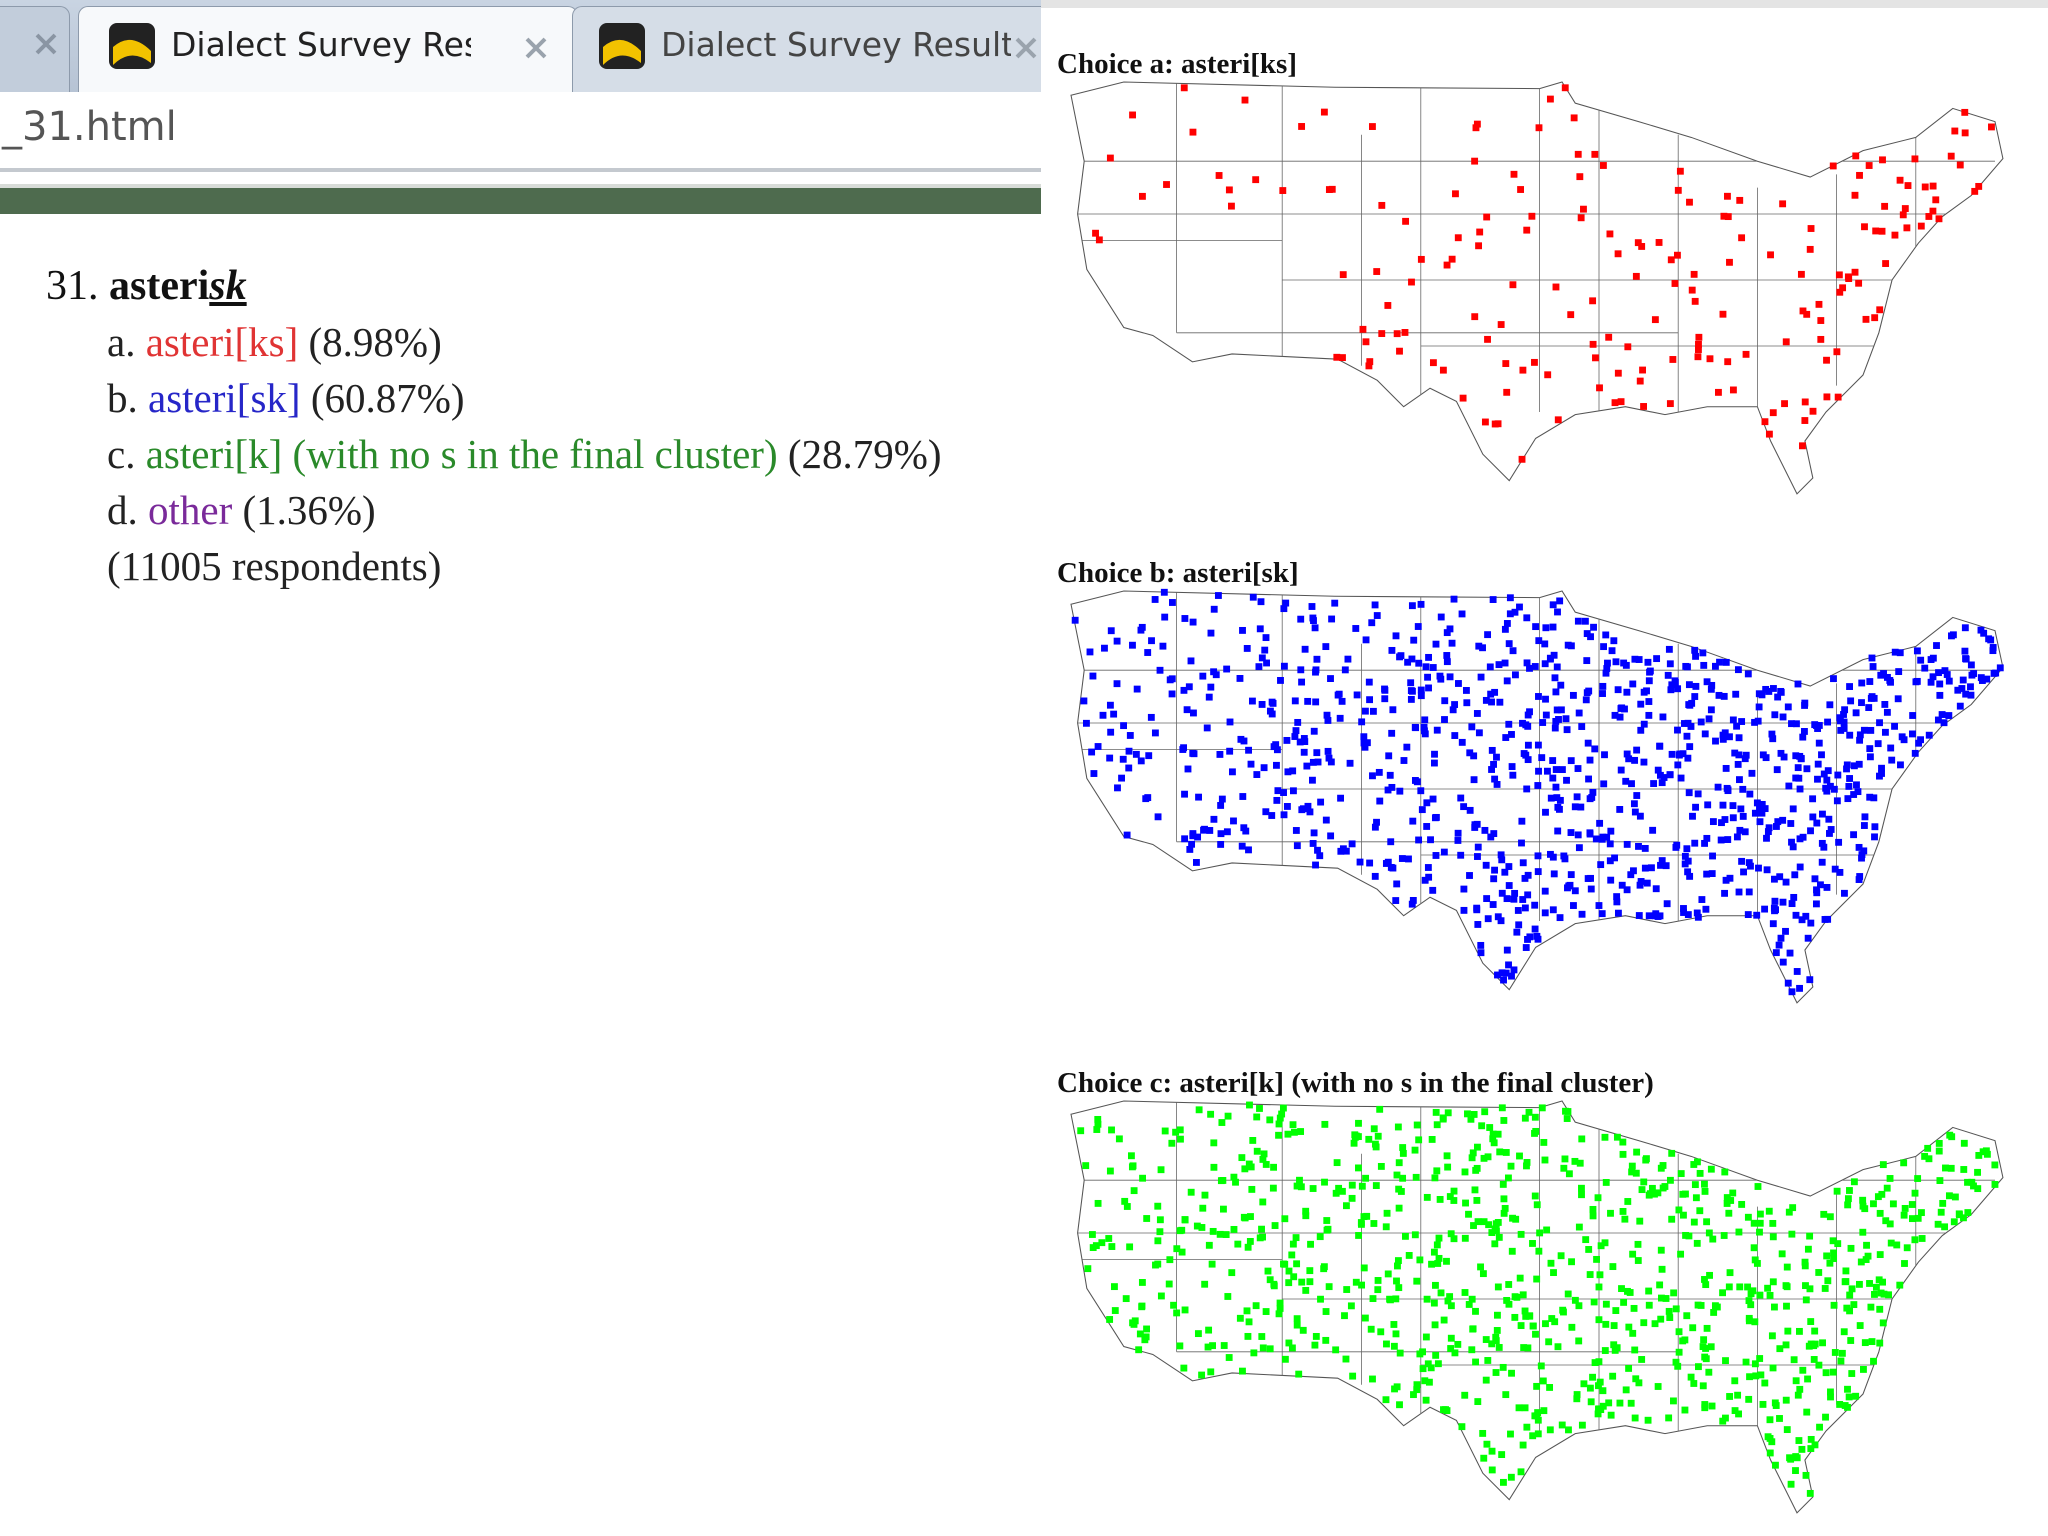 Image resolution: width=2048 pixels, height=1536 pixels. What do you see at coordinates (806, 49) in the screenshot?
I see `tab-inactive: Dialect Survey Results` at bounding box center [806, 49].